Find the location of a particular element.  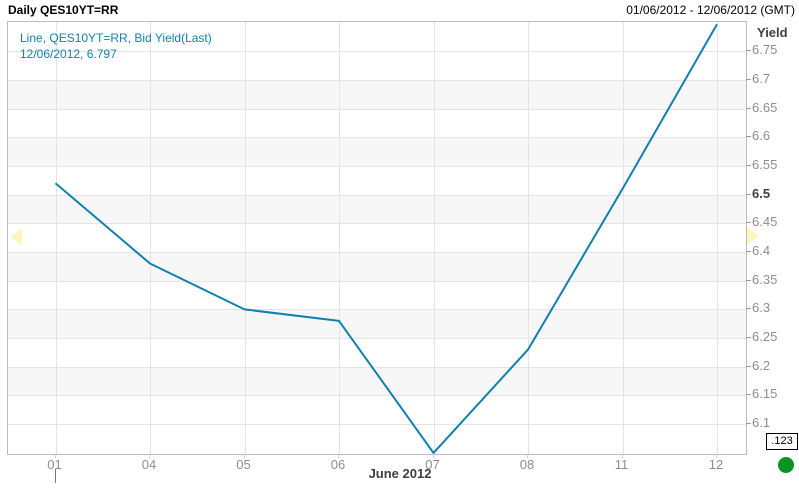

y-tick-label: 6.35 is located at coordinates (765, 279).